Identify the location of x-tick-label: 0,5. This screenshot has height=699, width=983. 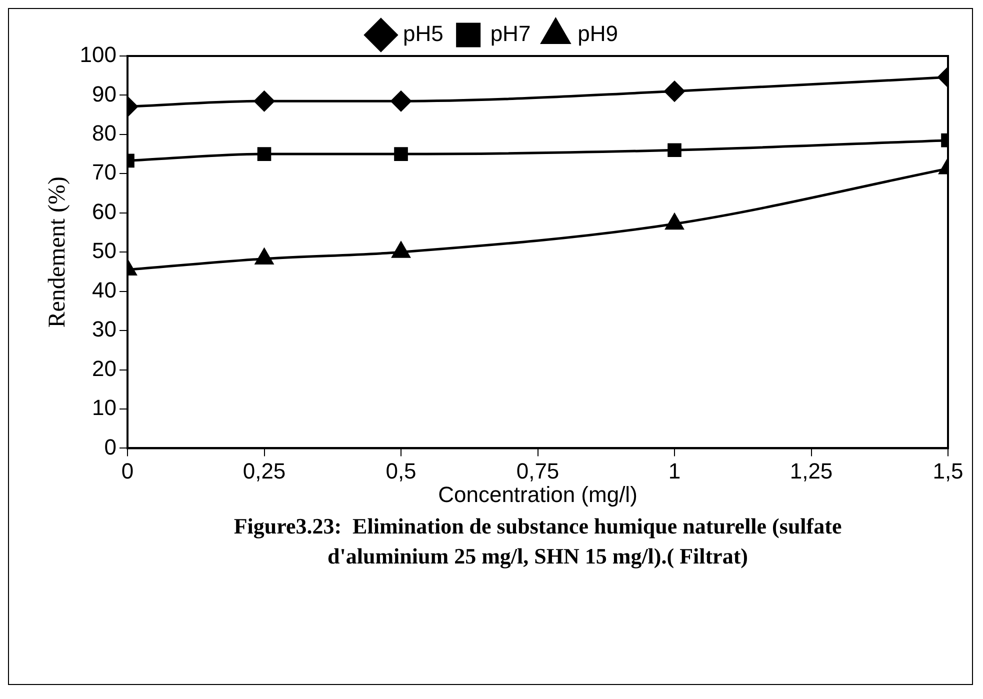
(401, 471).